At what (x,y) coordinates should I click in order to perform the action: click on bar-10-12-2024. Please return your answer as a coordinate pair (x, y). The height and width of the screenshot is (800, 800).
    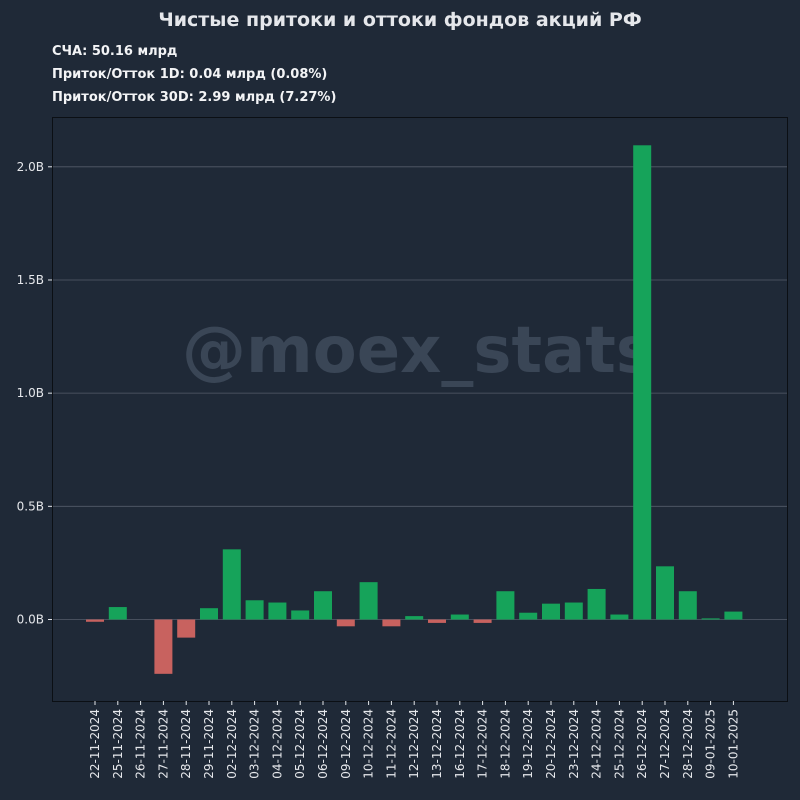
    Looking at the image, I should click on (368, 601).